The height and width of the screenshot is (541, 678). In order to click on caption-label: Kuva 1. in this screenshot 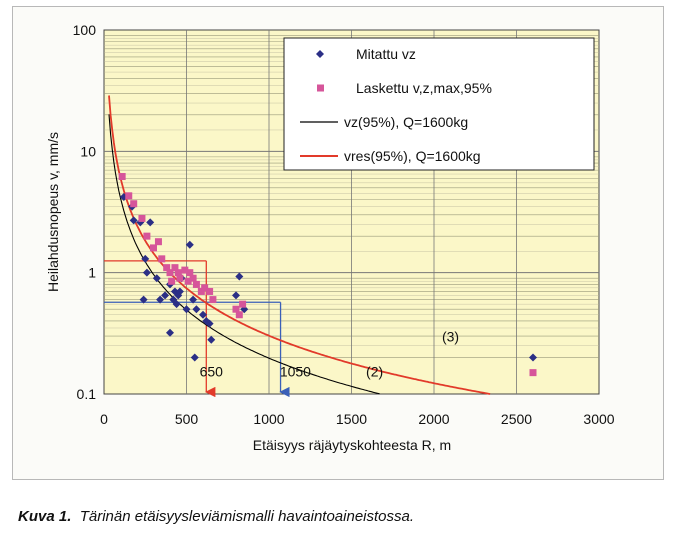, I will do `click(45, 516)`.